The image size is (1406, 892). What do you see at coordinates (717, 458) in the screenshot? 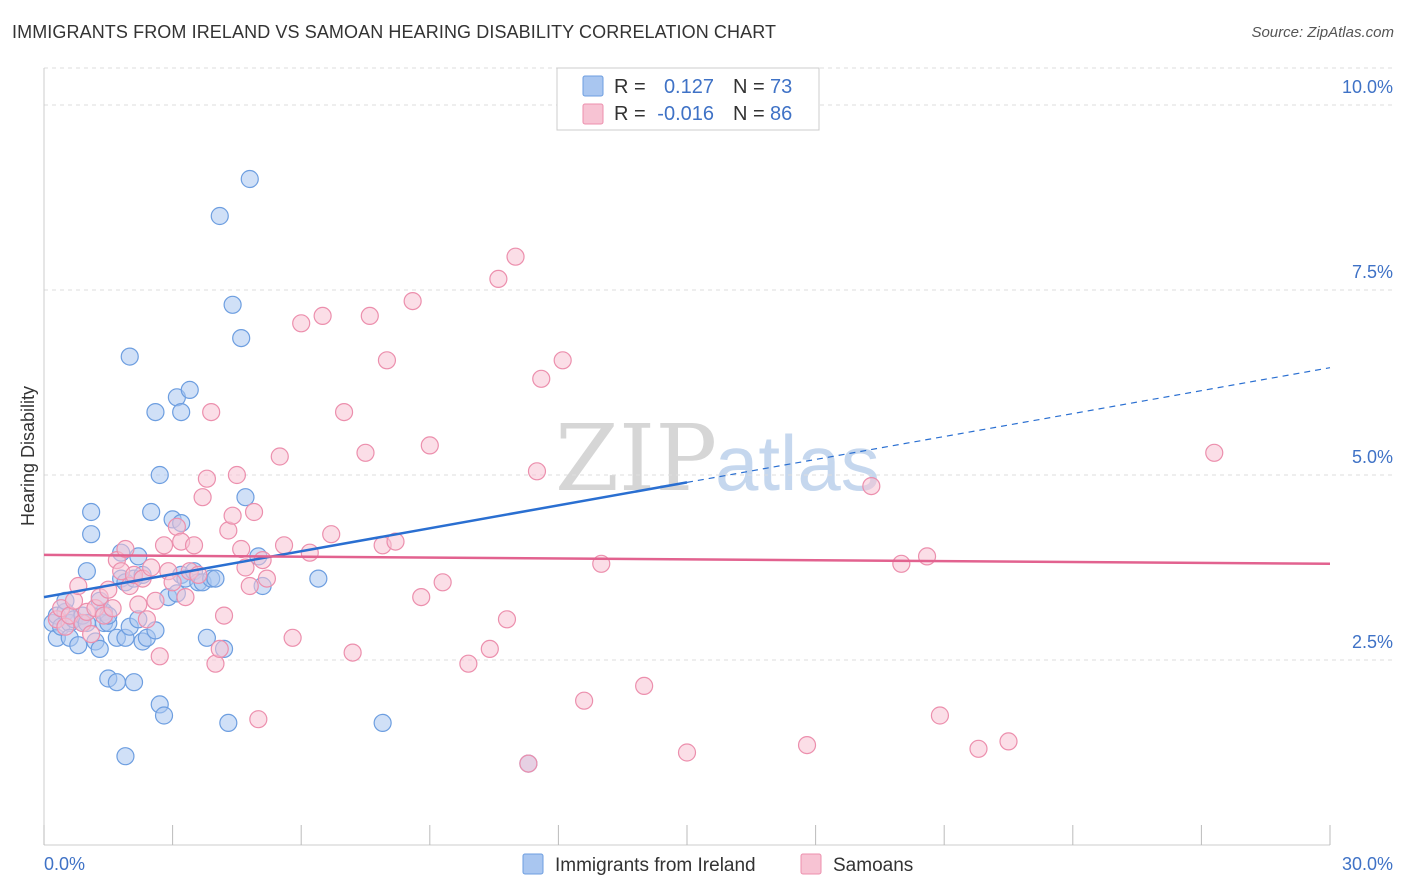
I see `watermark: ZIP atlas` at bounding box center [717, 458].